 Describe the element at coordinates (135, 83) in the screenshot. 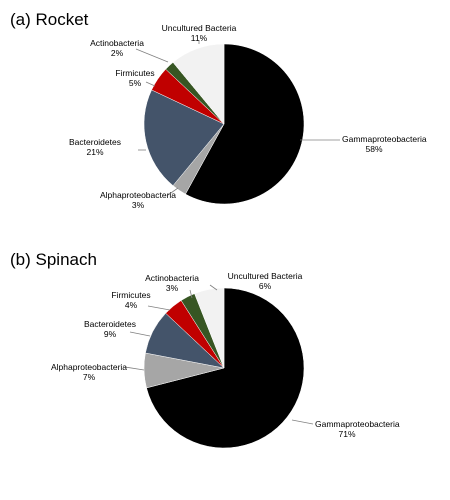

I see `slice-percent: 5%` at that location.